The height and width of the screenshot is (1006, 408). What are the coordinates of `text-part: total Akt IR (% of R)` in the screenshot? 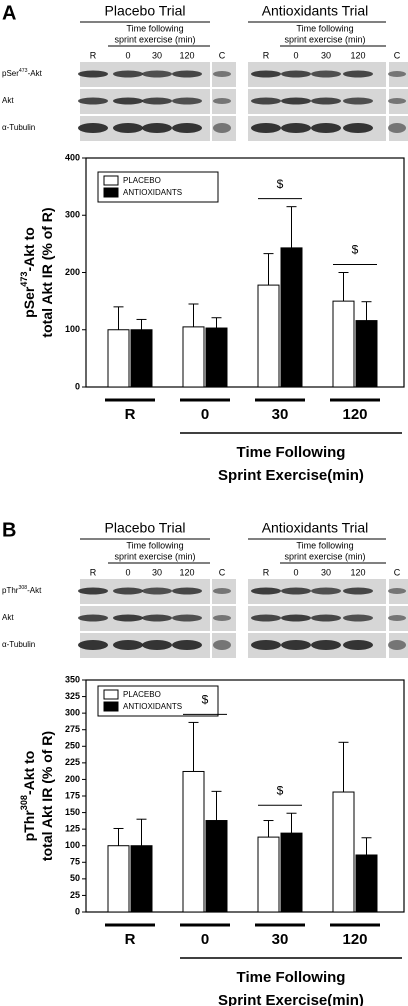 It's located at (47, 272).